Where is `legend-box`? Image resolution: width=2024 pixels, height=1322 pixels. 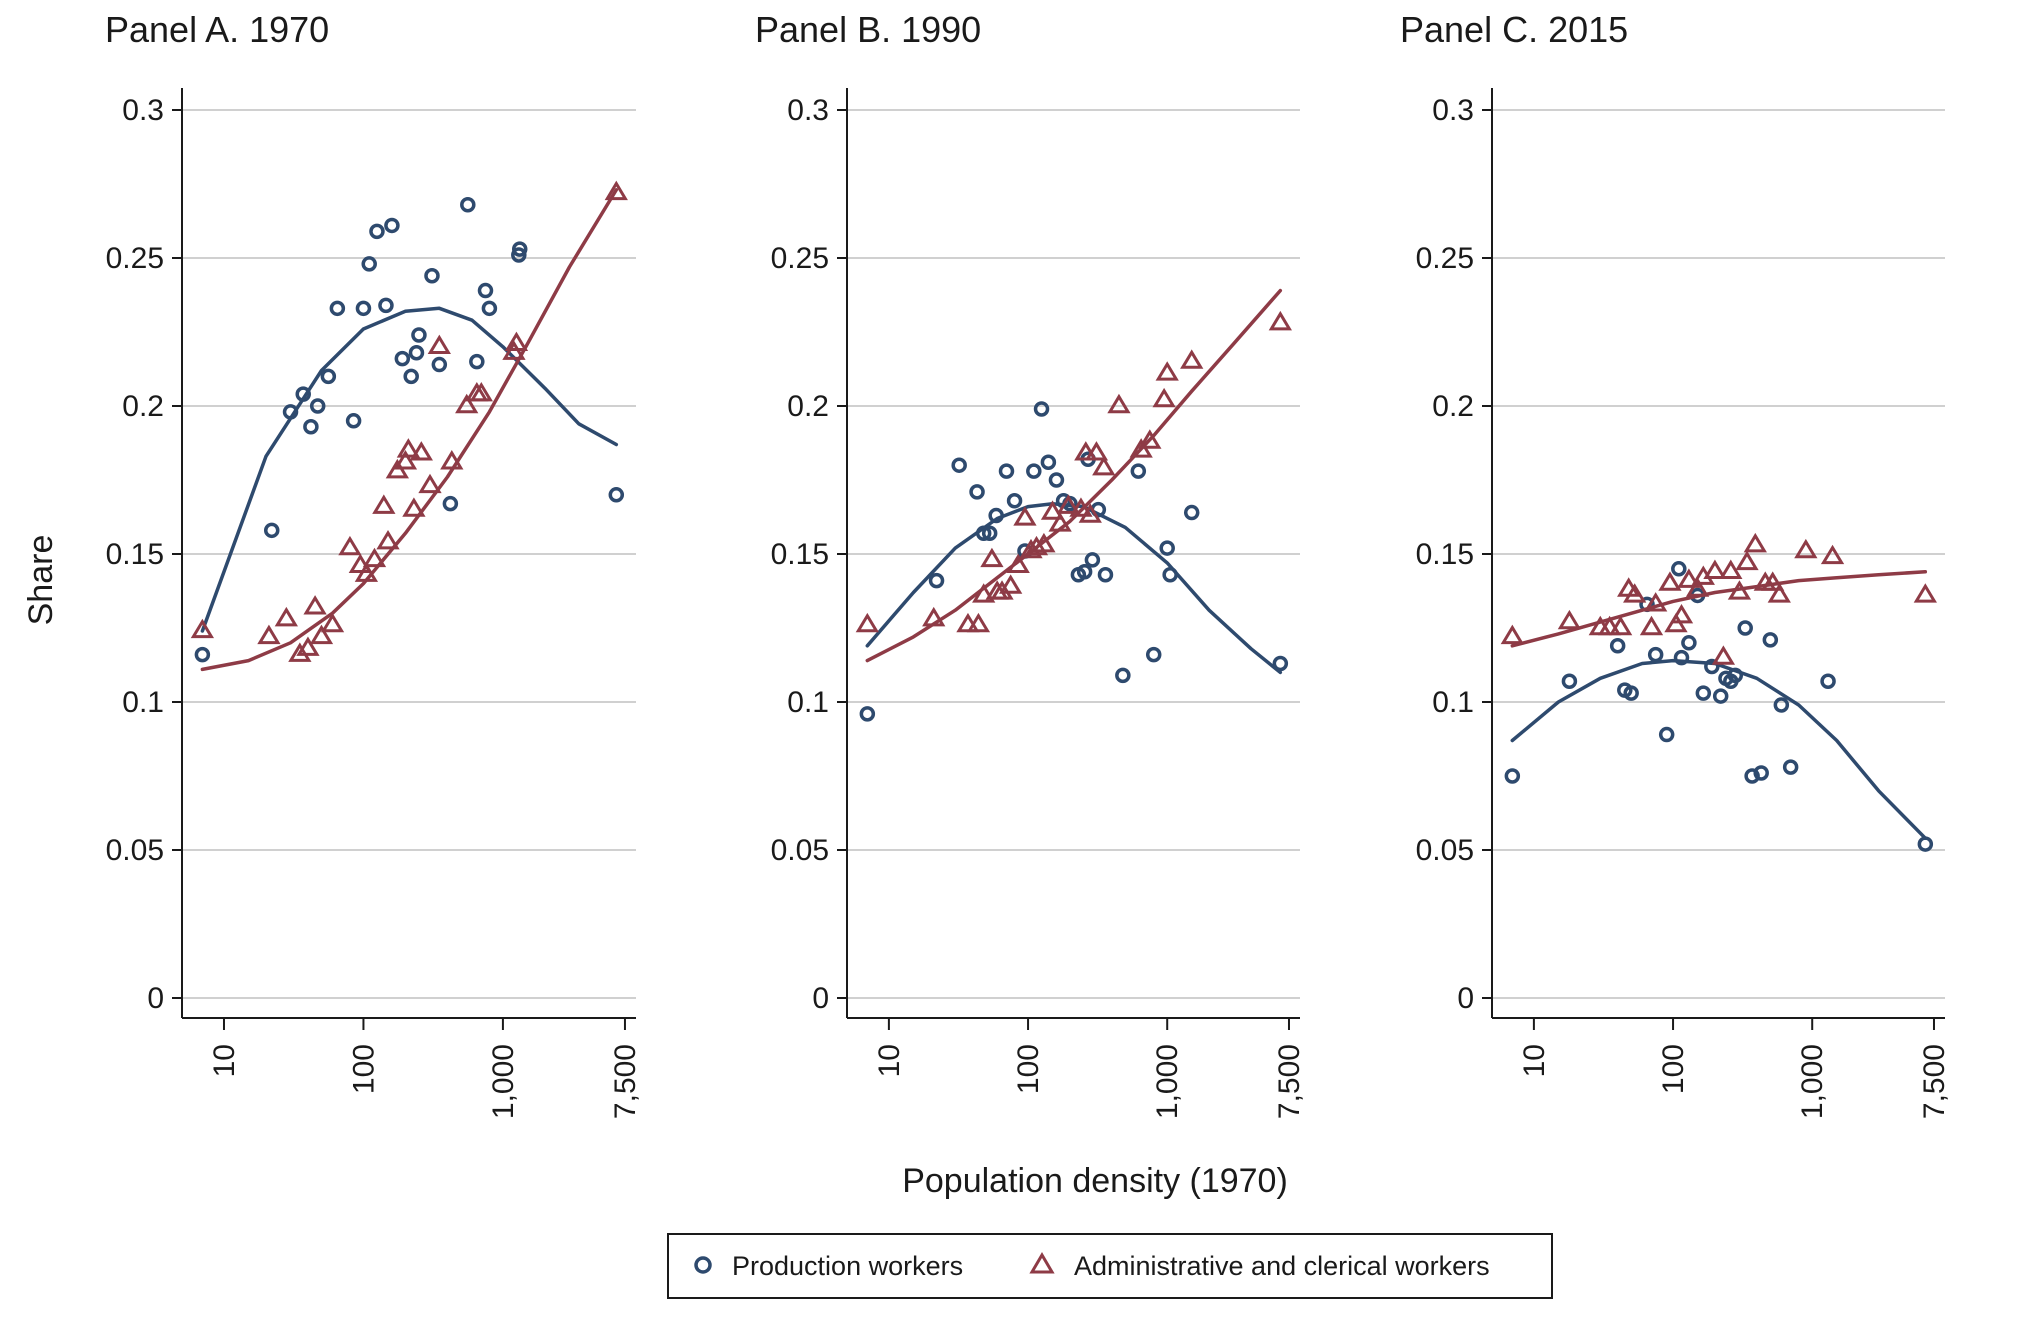
legend-box is located at coordinates (1110, 1266).